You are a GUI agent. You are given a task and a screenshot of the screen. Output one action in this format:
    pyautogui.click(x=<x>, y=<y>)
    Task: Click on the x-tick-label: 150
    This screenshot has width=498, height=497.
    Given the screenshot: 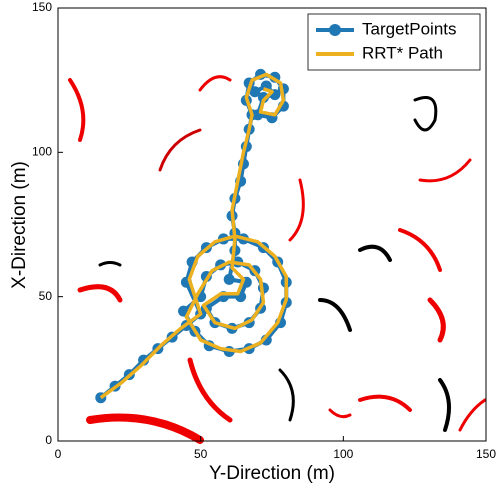 What is the action you would take?
    pyautogui.click(x=486, y=454)
    